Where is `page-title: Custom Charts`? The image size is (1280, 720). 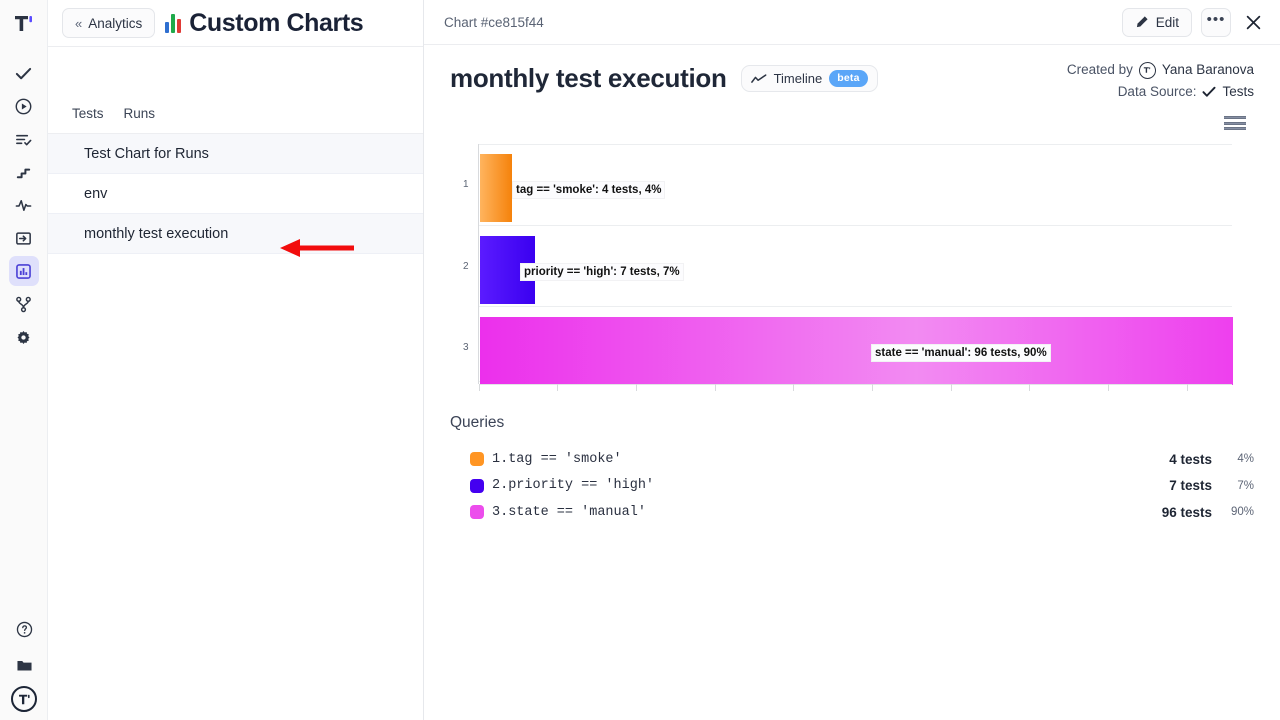 page-title: Custom Charts is located at coordinates (276, 22).